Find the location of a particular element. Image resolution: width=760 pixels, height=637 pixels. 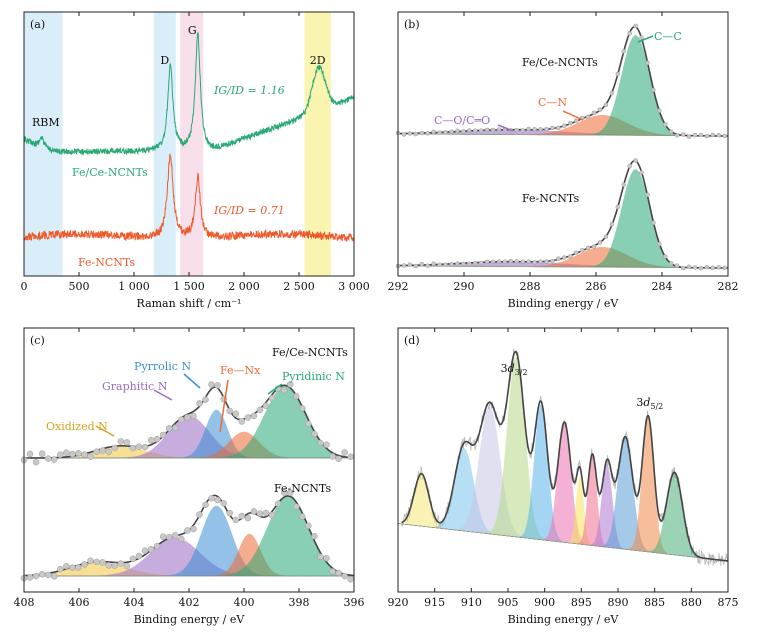

x-tick-label: 900 is located at coordinates (544, 602).